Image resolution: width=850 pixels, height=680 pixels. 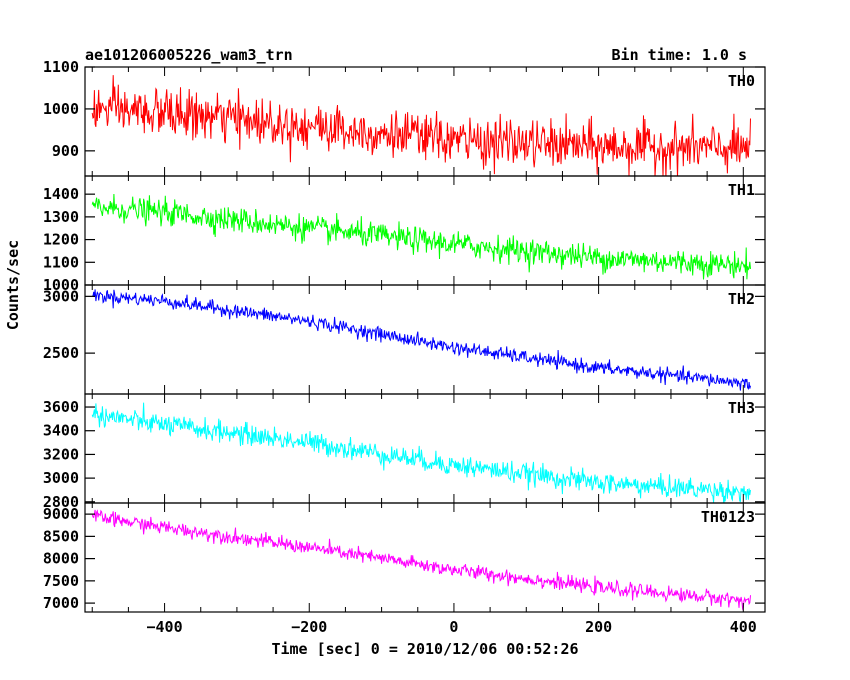 What do you see at coordinates (61, 353) in the screenshot?
I see `y-tick-label: 2500` at bounding box center [61, 353].